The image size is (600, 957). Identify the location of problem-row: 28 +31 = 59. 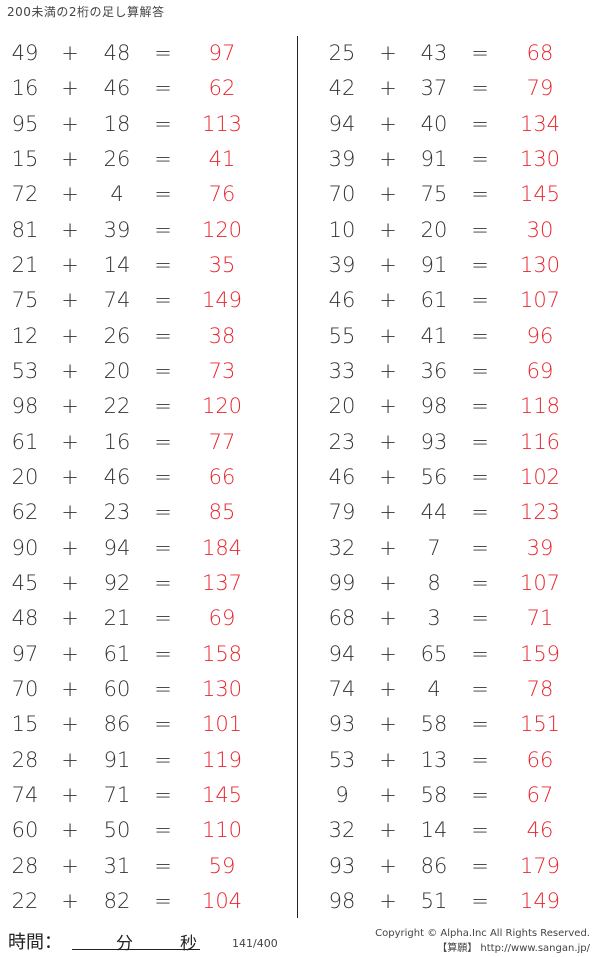
(300, 866).